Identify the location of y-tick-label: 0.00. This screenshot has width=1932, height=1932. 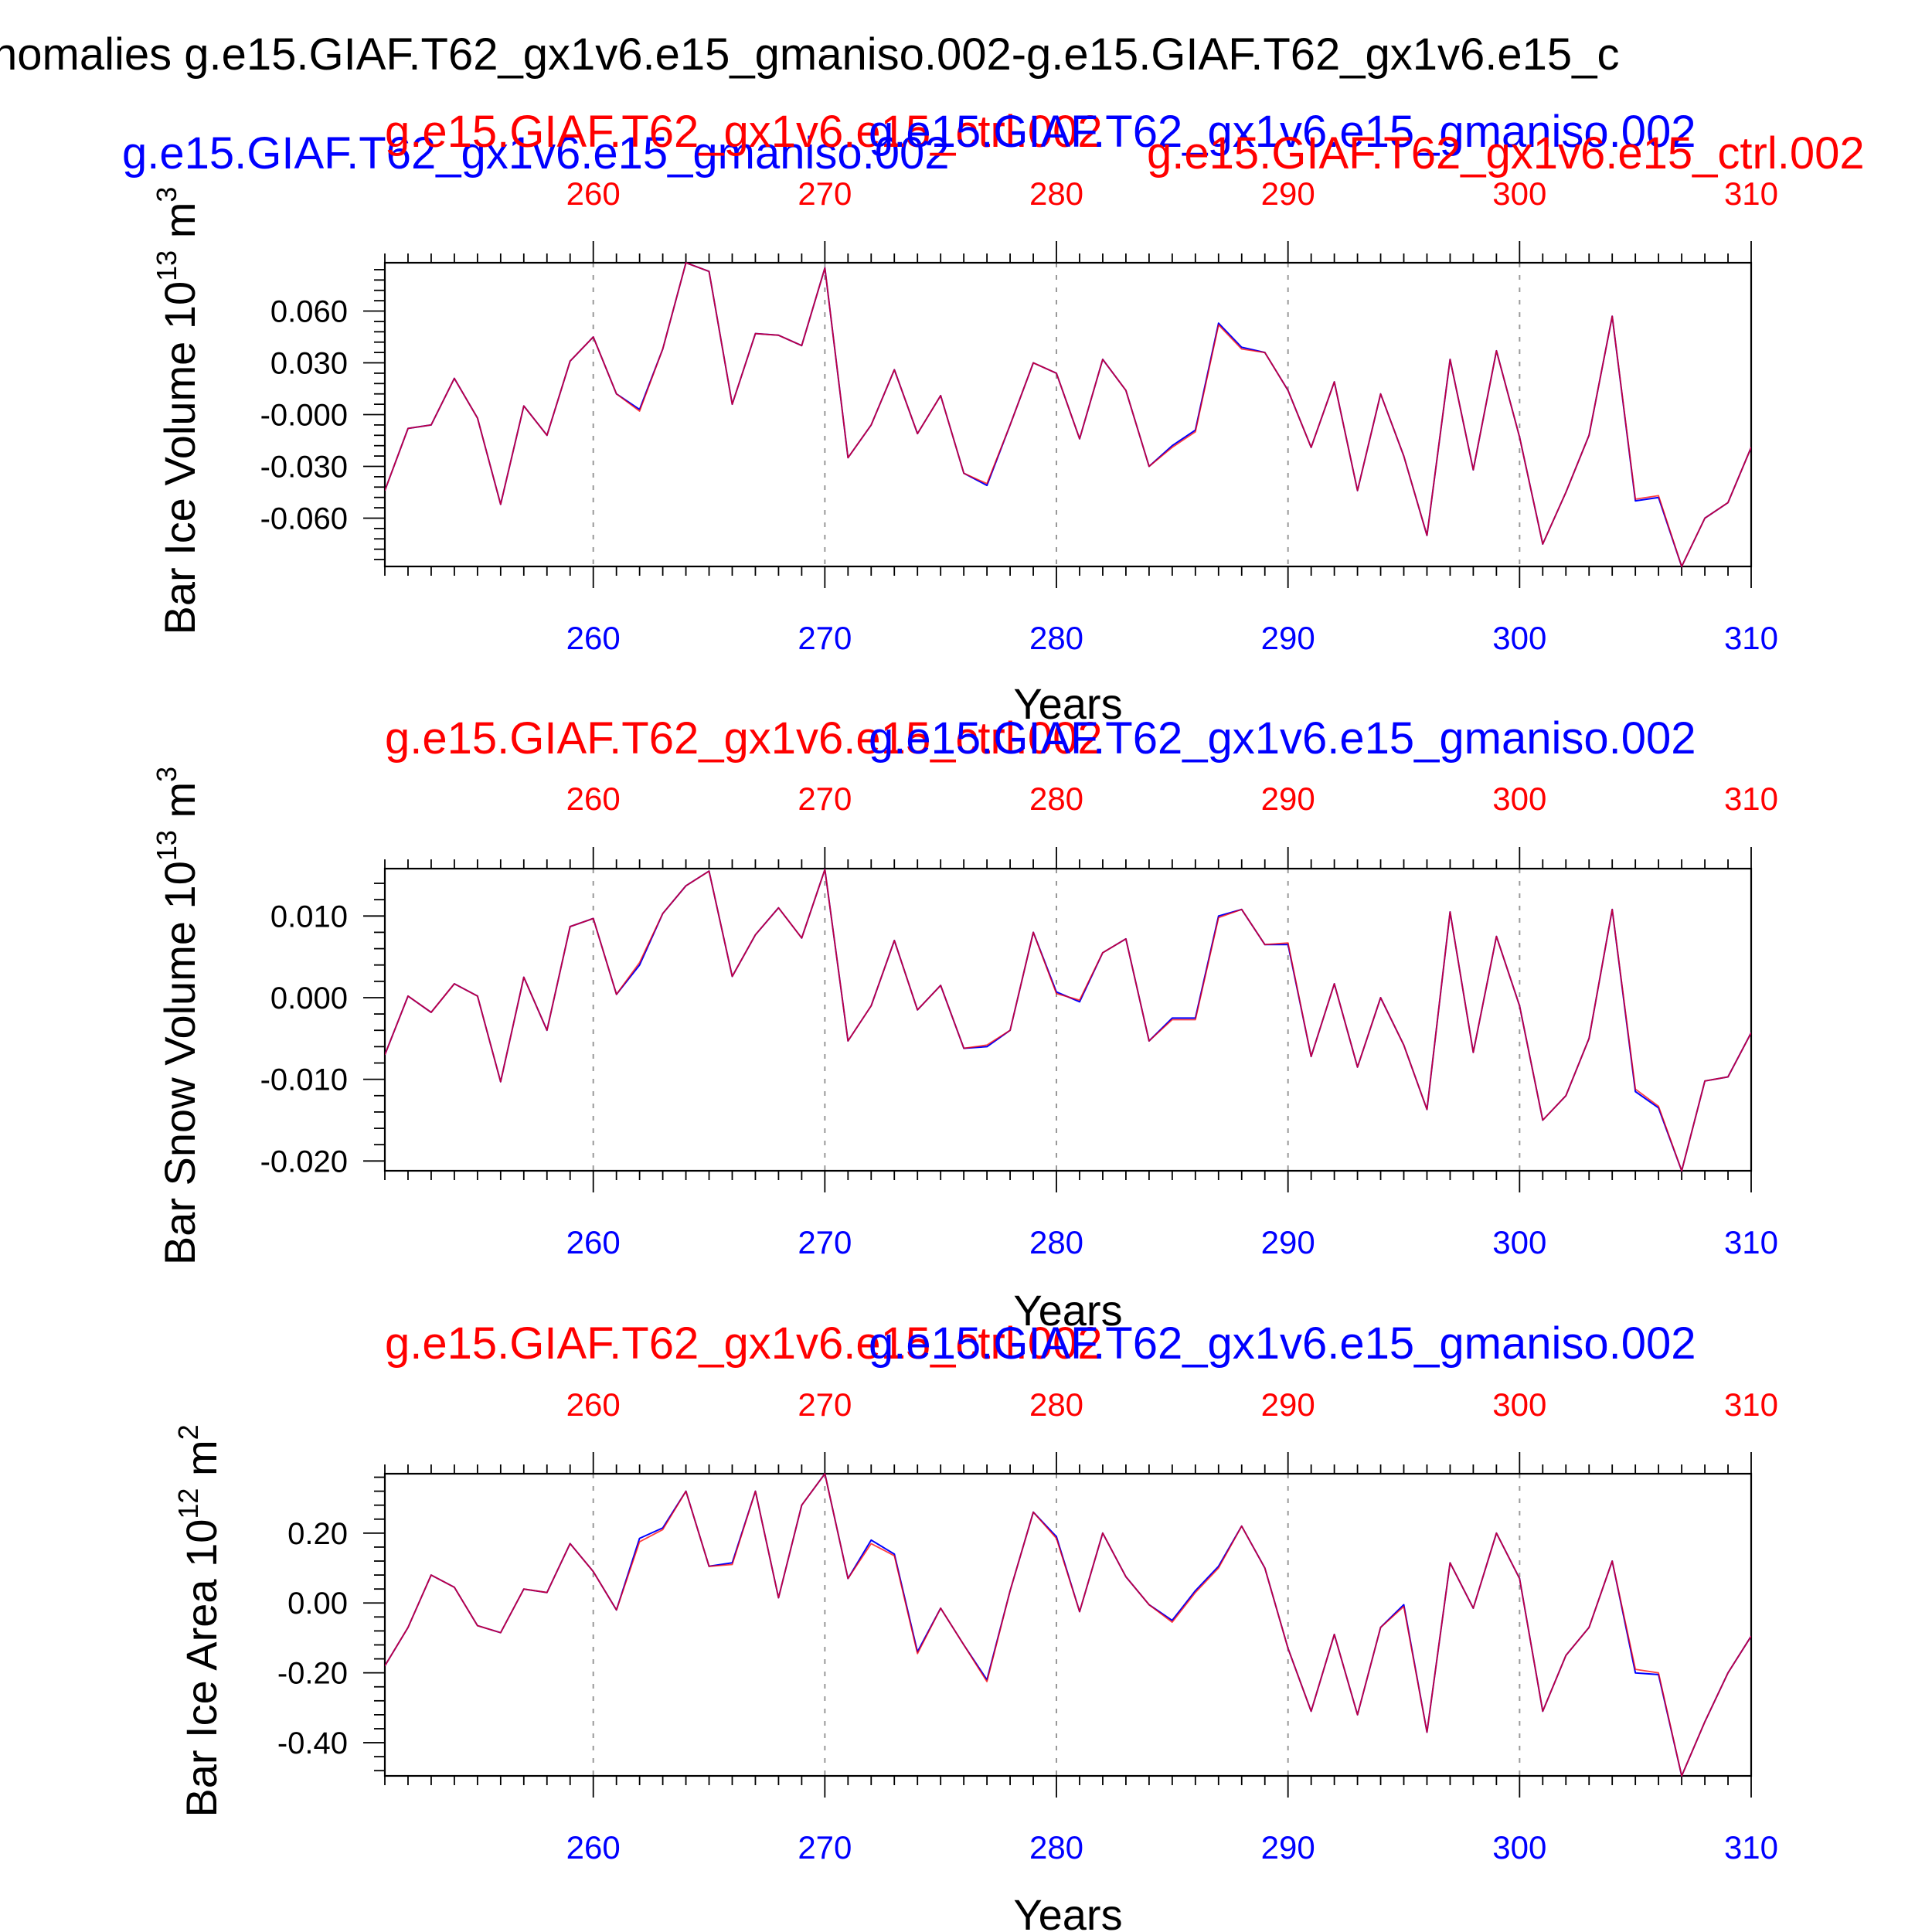
(317, 1604).